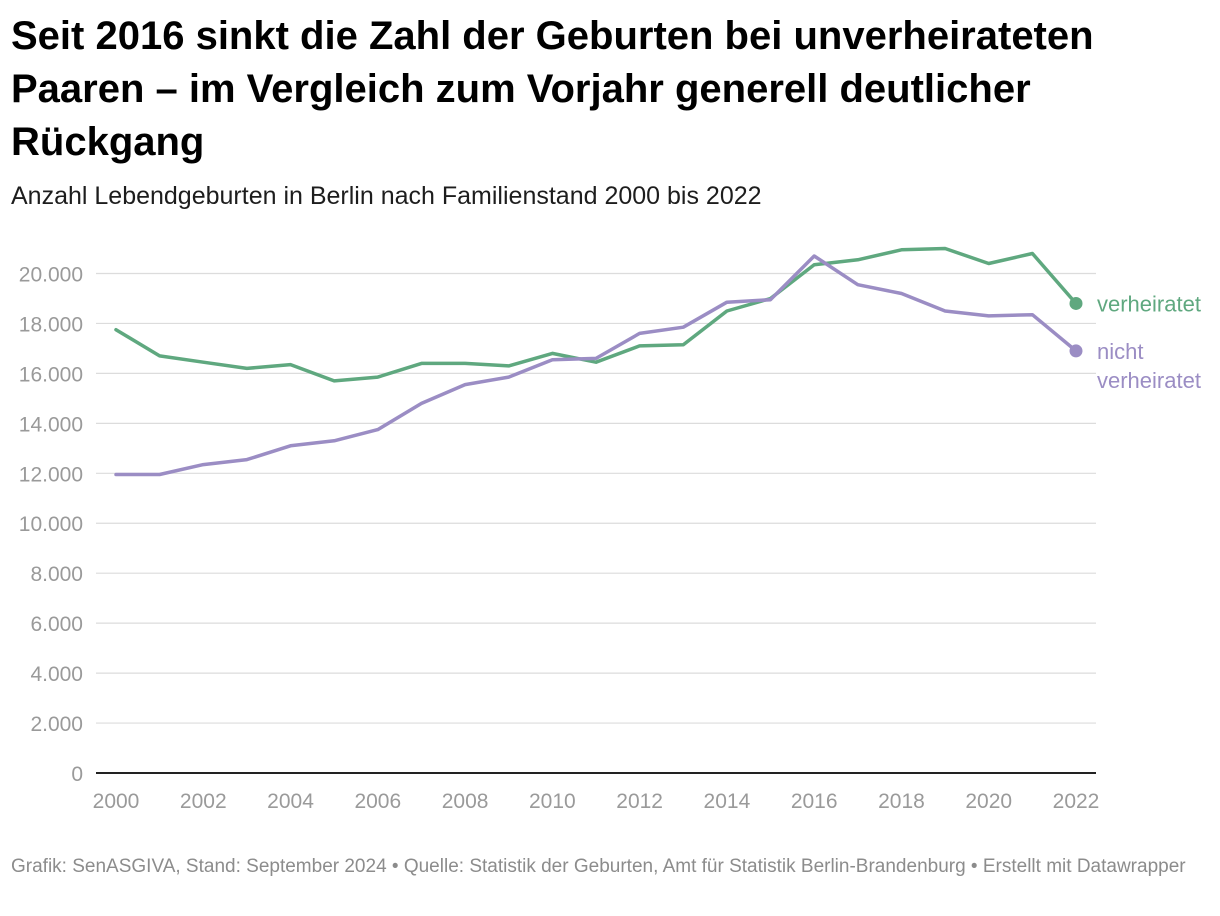  Describe the element at coordinates (56, 674) in the screenshot. I see `y-tick-label: 4.000` at that location.